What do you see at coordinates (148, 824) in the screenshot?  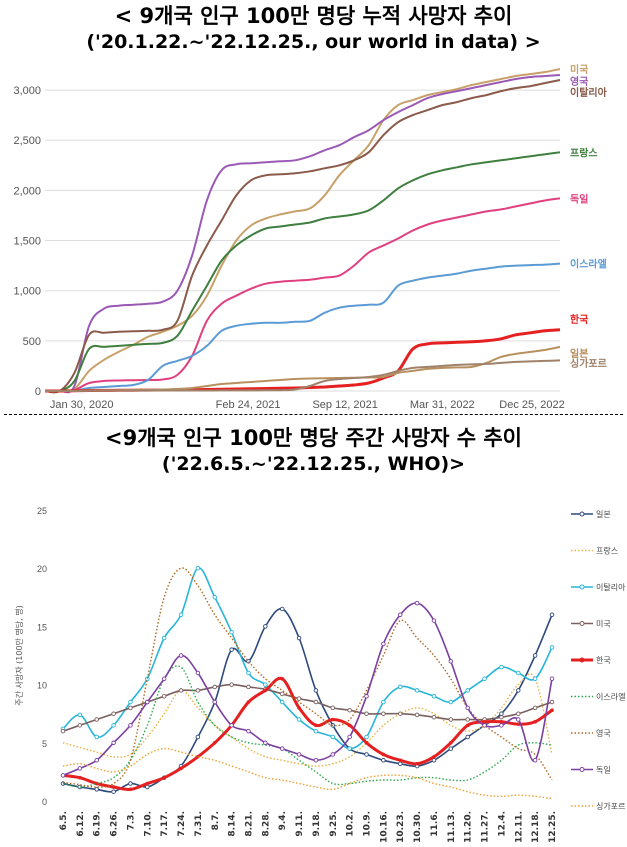 I see `x-tick-label: 7.10.` at bounding box center [148, 824].